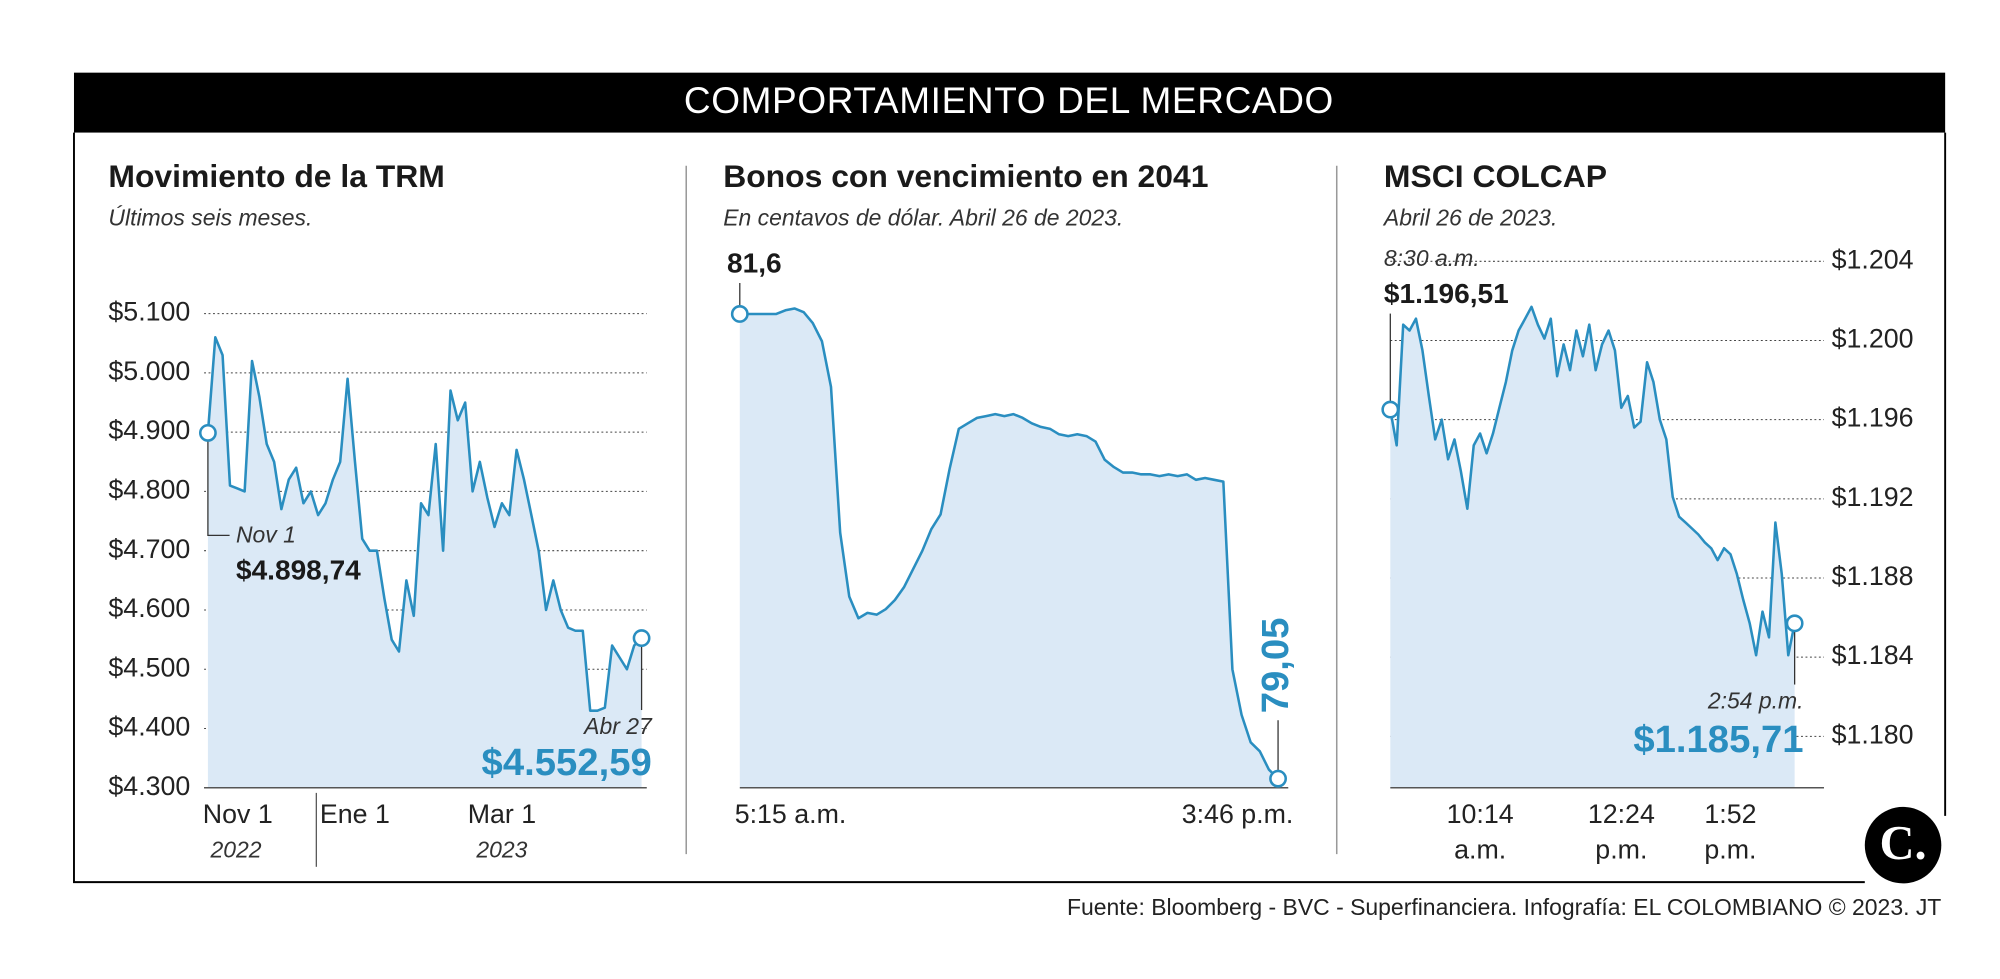  What do you see at coordinates (1755, 700) in the screenshot?
I see `end-time: 2:54 p.m.` at bounding box center [1755, 700].